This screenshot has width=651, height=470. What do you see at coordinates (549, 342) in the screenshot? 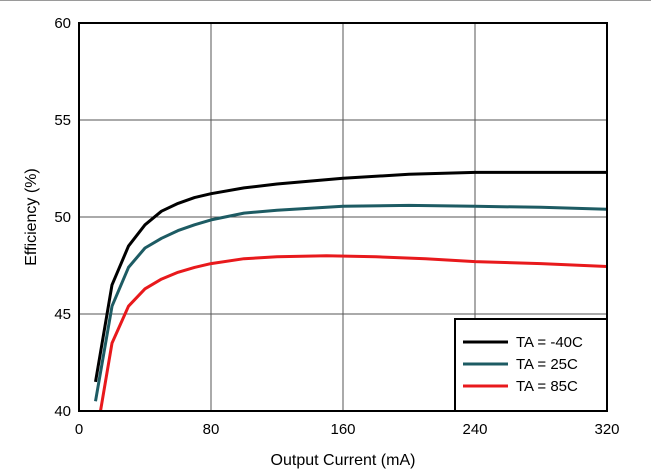
I see `legend-label-1: TA = -40C` at bounding box center [549, 342].